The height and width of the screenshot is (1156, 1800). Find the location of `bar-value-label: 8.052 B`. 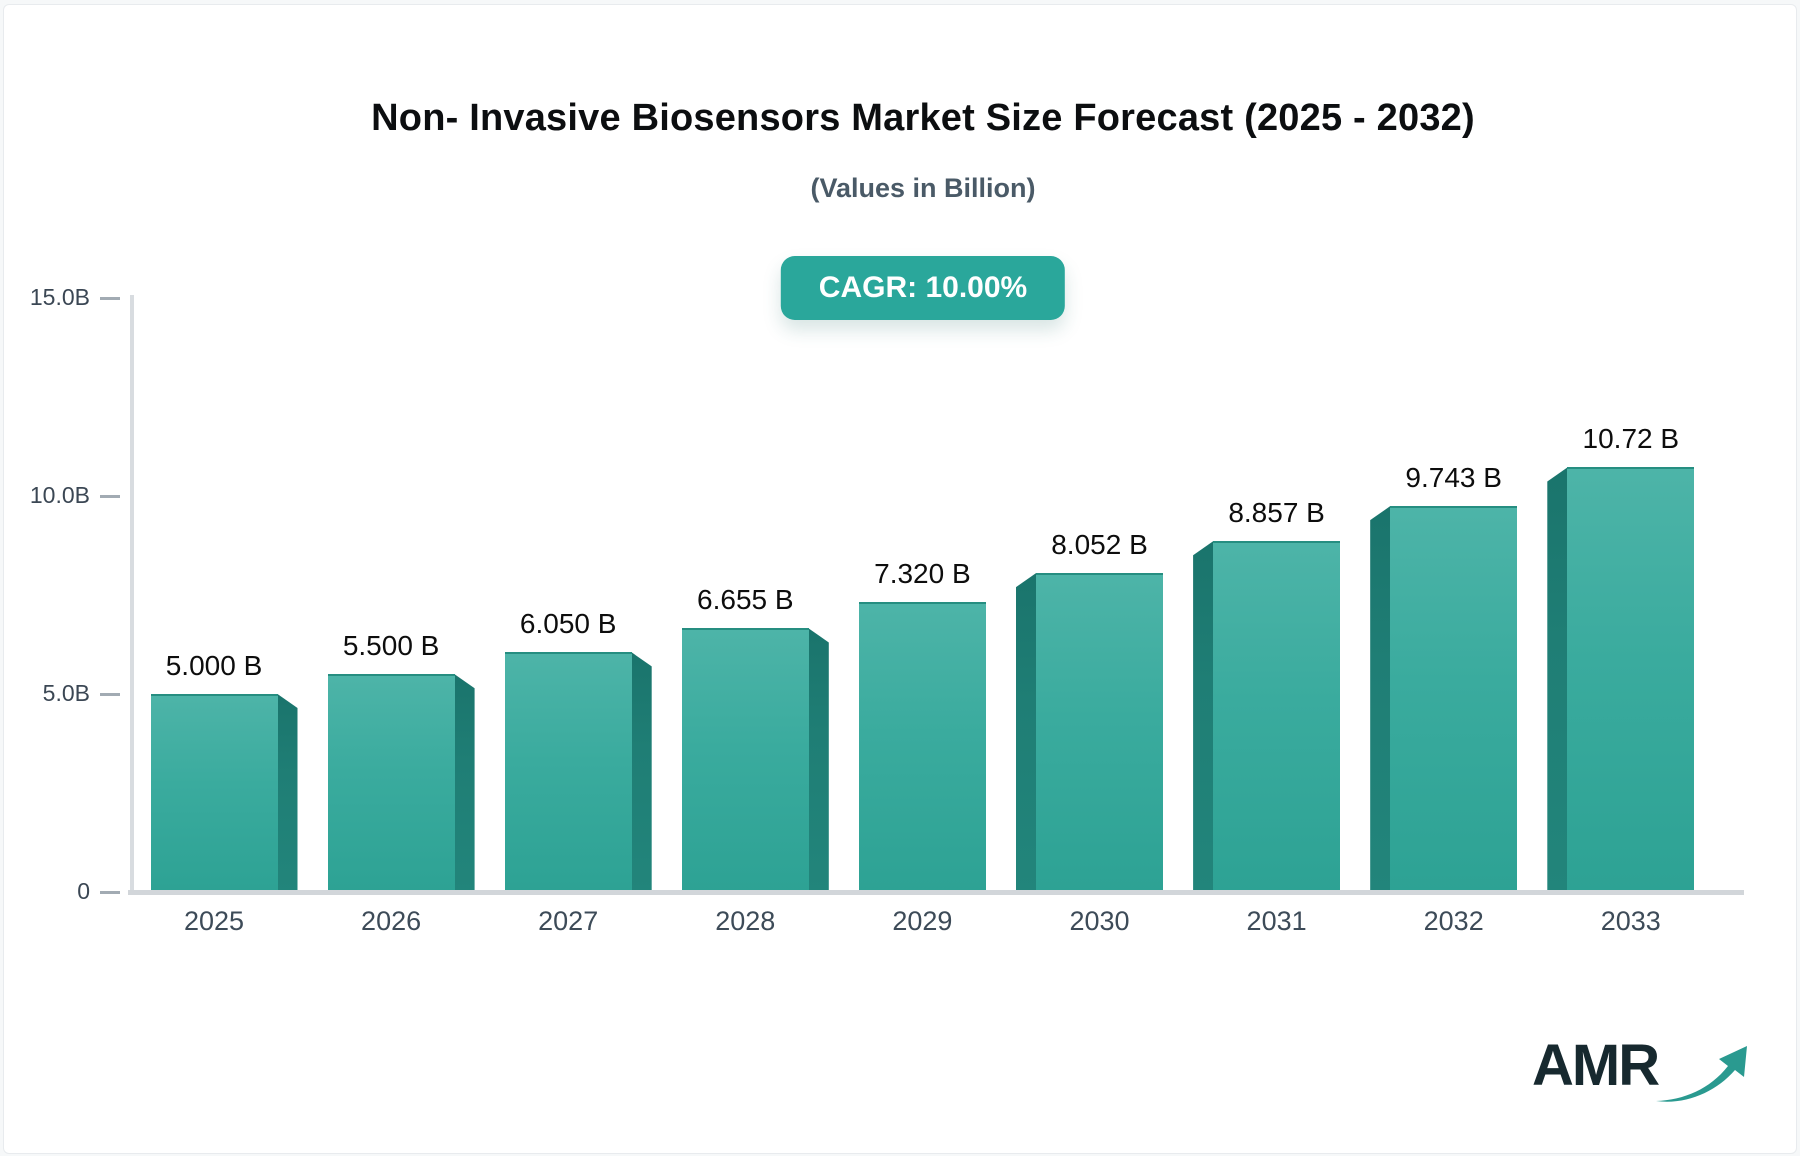

bar-value-label: 8.052 B is located at coordinates (1099, 545).